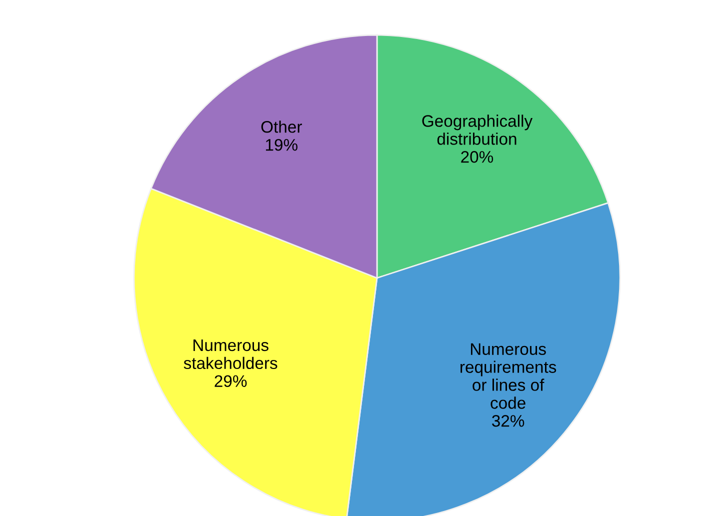 This screenshot has height=516, width=711. What do you see at coordinates (282, 144) in the screenshot?
I see `data-label: 19%` at bounding box center [282, 144].